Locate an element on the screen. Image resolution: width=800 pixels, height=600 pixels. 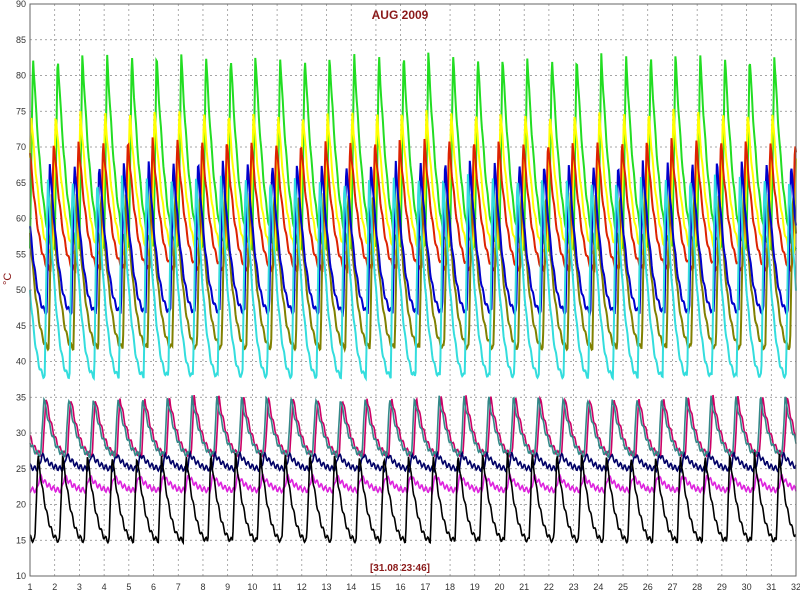
x-tick-label: 1 is located at coordinates (29, 587).